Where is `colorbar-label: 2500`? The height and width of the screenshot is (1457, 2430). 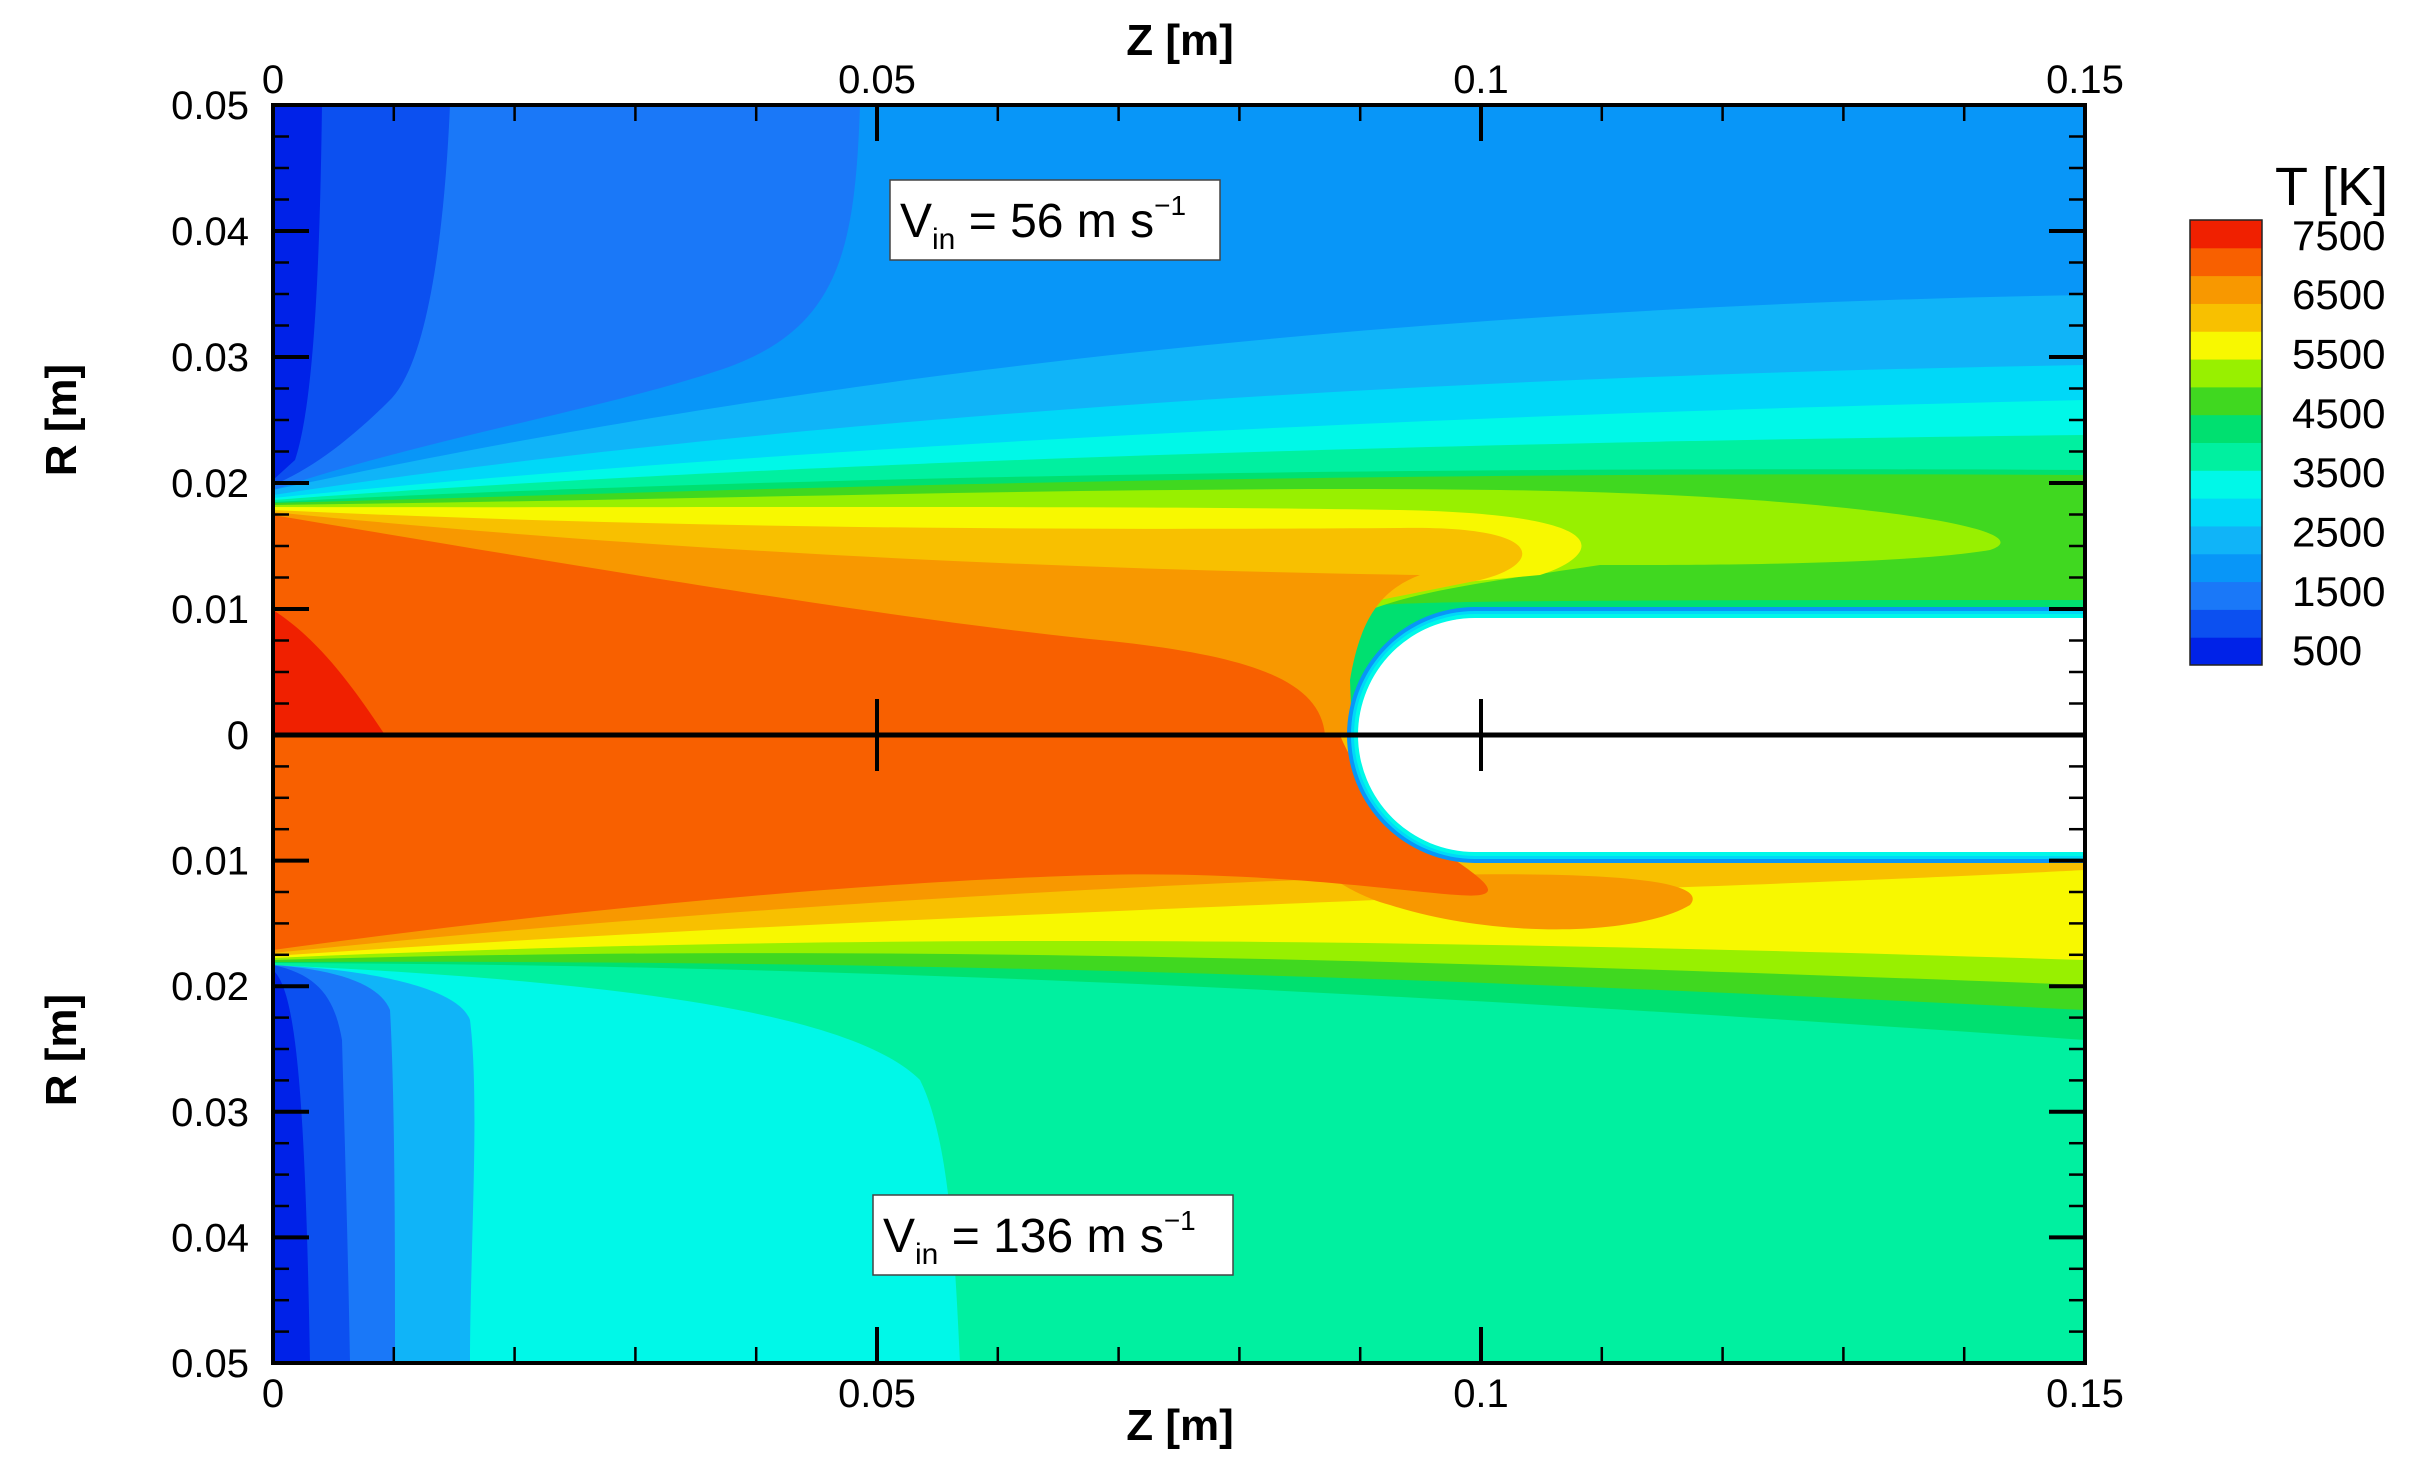 colorbar-label: 2500 is located at coordinates (2338, 532).